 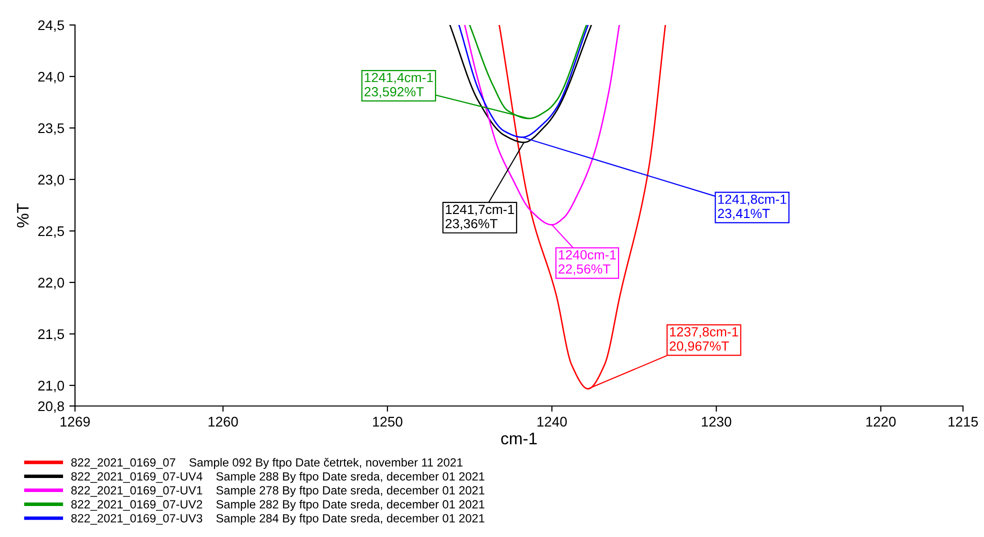 What do you see at coordinates (51, 284) in the screenshot?
I see `y-tick-label: 22,0` at bounding box center [51, 284].